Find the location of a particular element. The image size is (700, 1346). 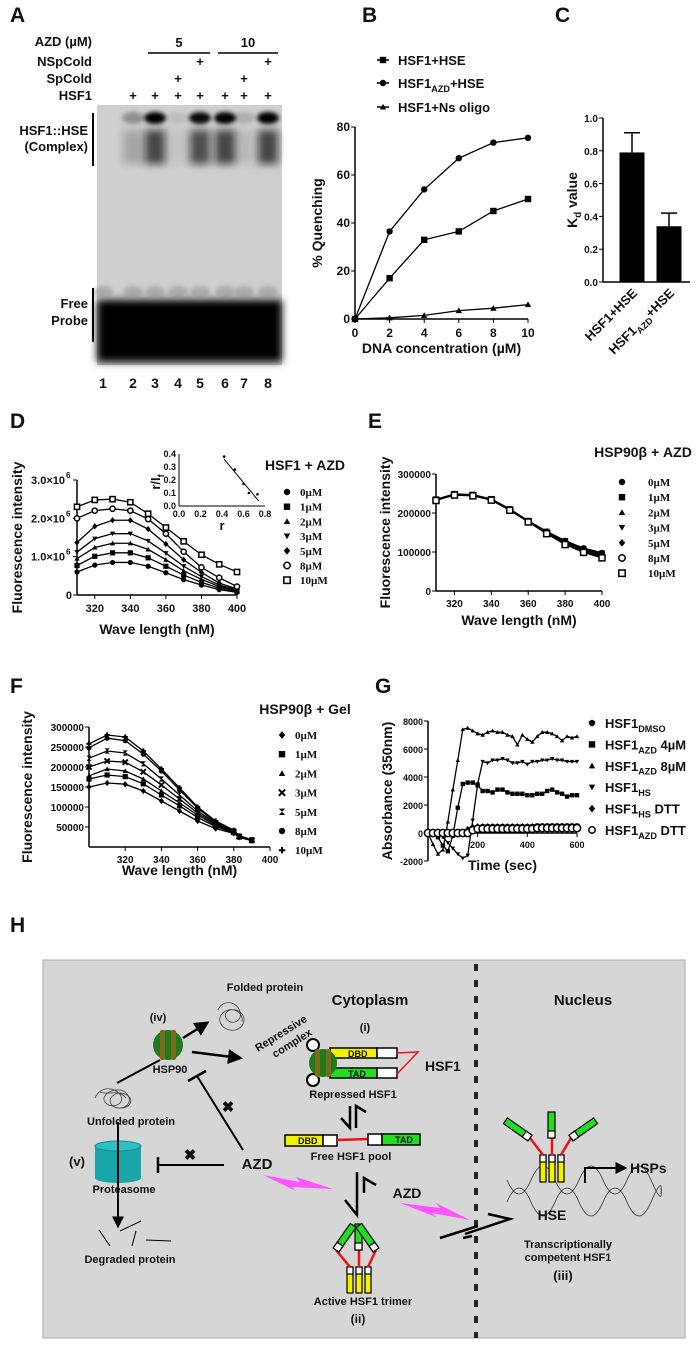

plus-hsf1: + is located at coordinates (268, 95).